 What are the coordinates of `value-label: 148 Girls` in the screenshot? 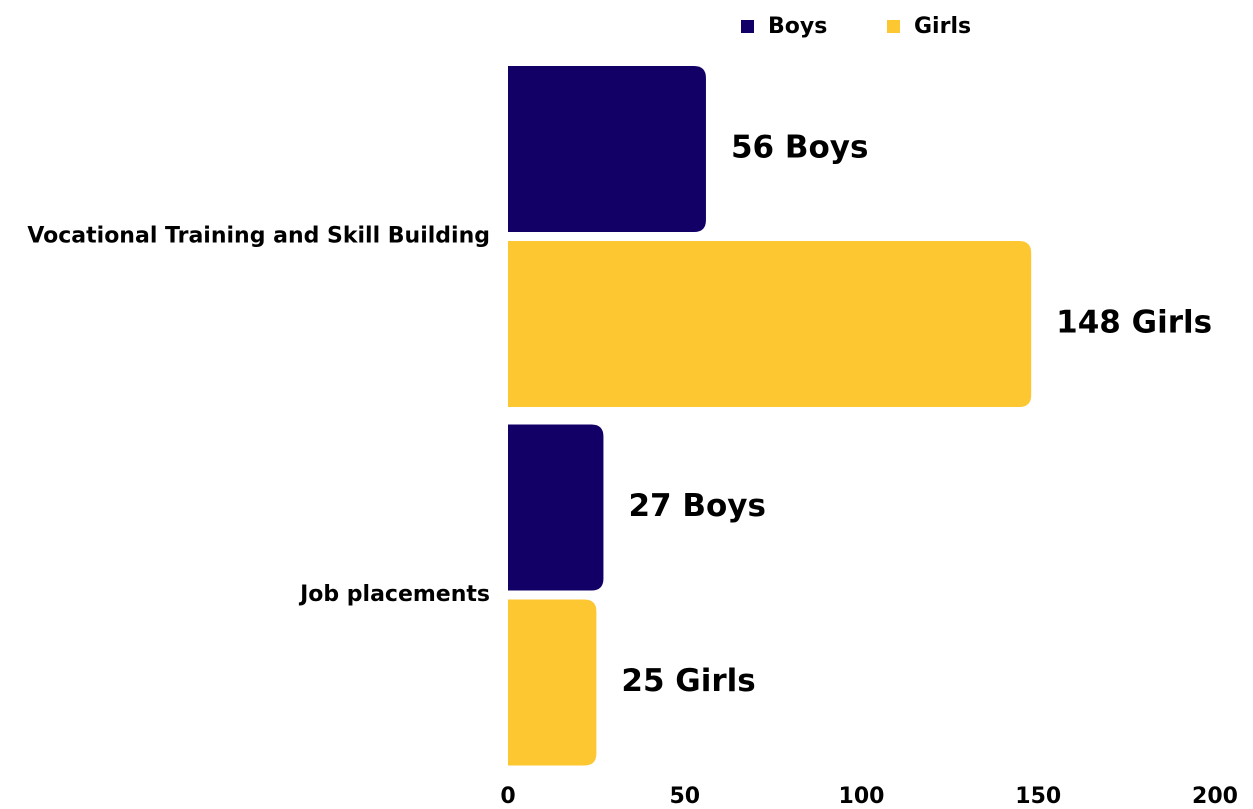 It's located at (1134, 323).